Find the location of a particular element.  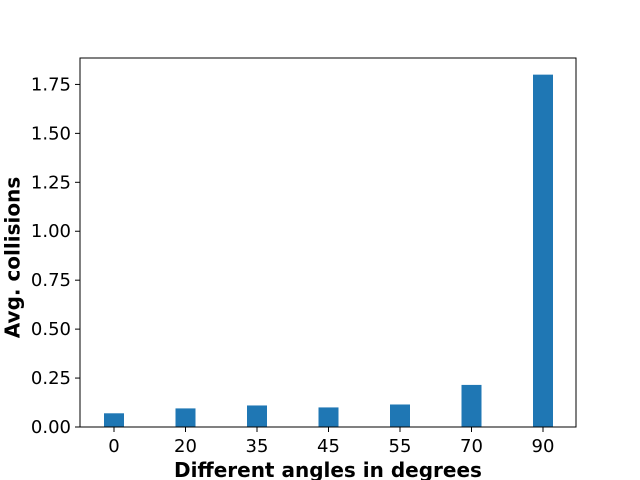

y-axis-ticks: 0.00 0.25 0.50 0.75 1.00 1.25 1.50 1.75 is located at coordinates (55, 256).